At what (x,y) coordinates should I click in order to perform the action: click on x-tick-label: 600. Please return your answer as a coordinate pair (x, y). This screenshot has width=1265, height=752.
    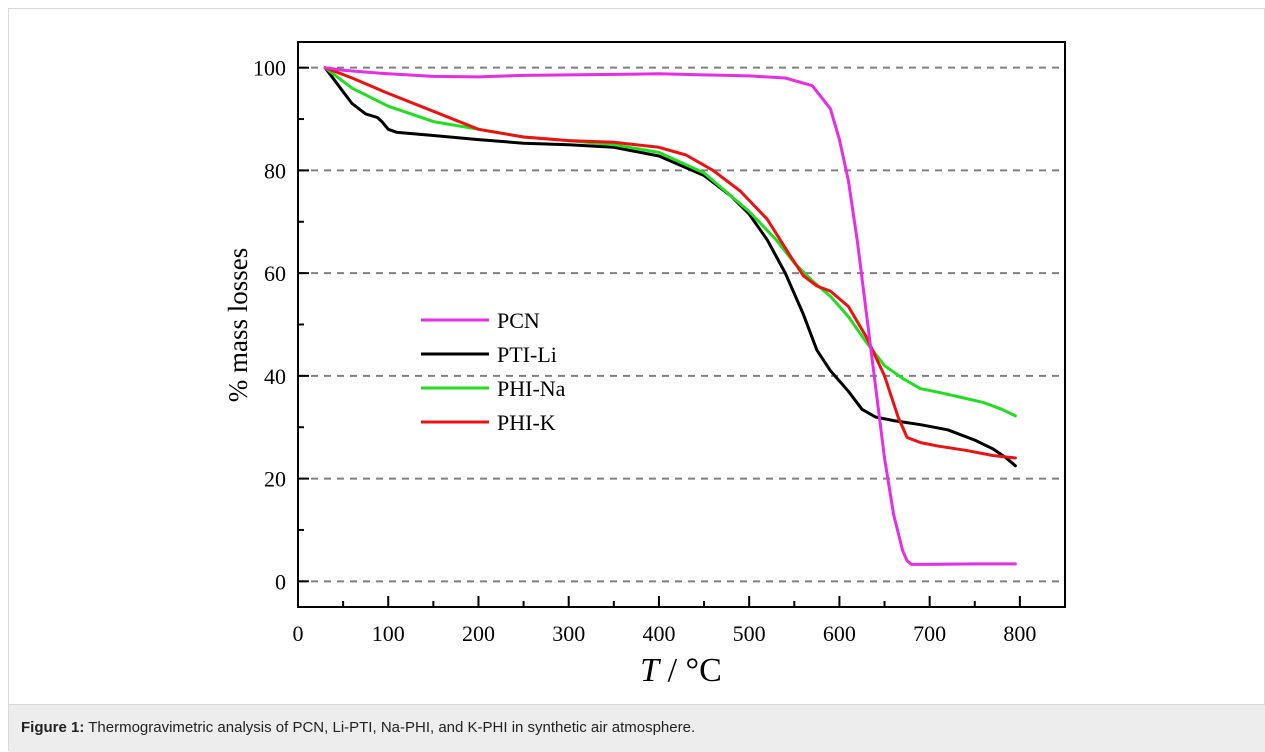
    Looking at the image, I should click on (839, 633).